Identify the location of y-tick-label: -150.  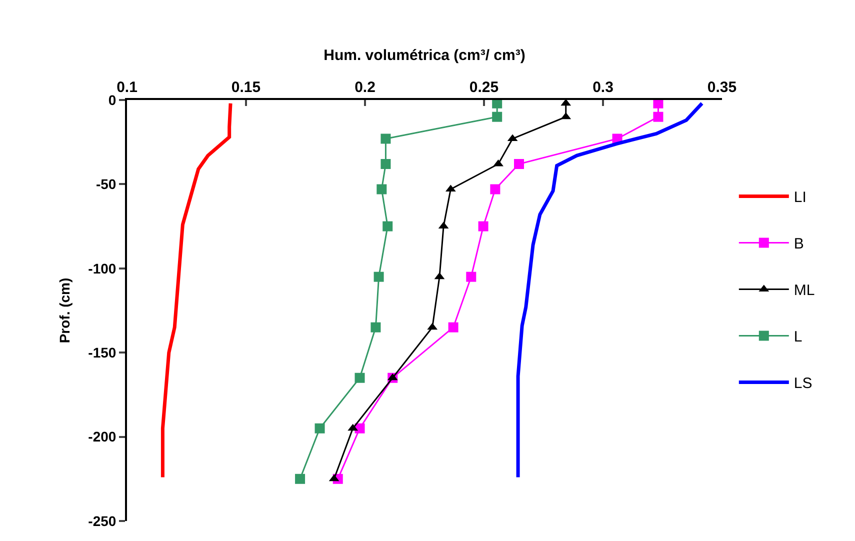
(102, 352).